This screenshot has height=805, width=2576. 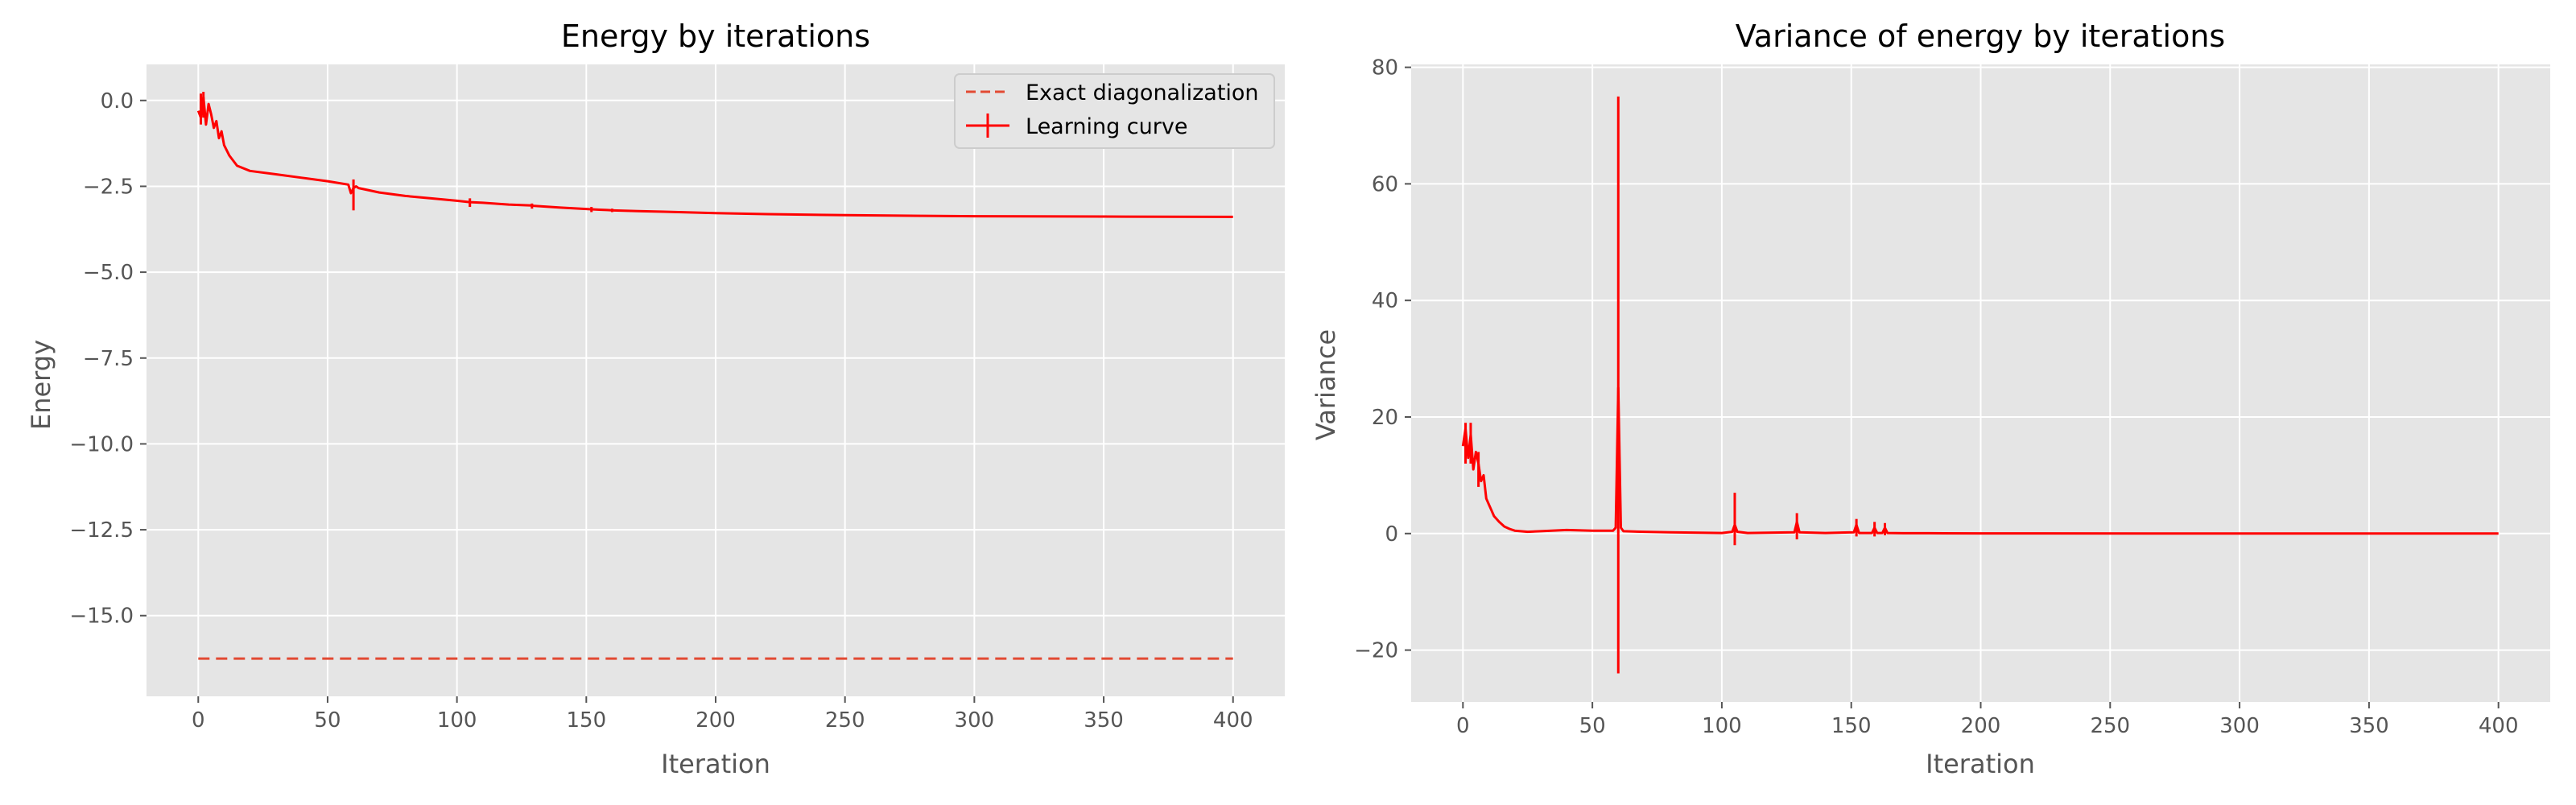 I want to click on variance-x-tick-labels: 0 50 100 150 200 250 300 350 400, so click(x=1987, y=726).